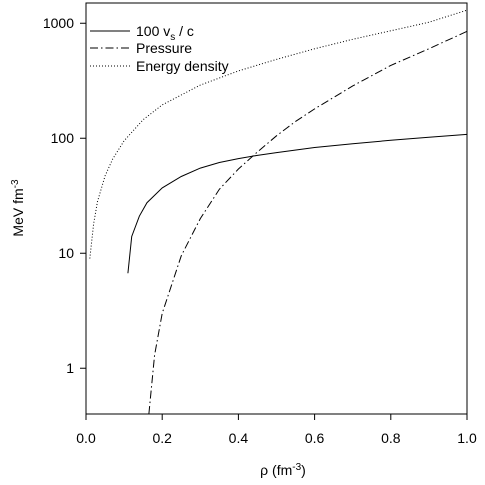 The height and width of the screenshot is (485, 485). Describe the element at coordinates (162, 438) in the screenshot. I see `x-tick-label: 0.2` at that location.